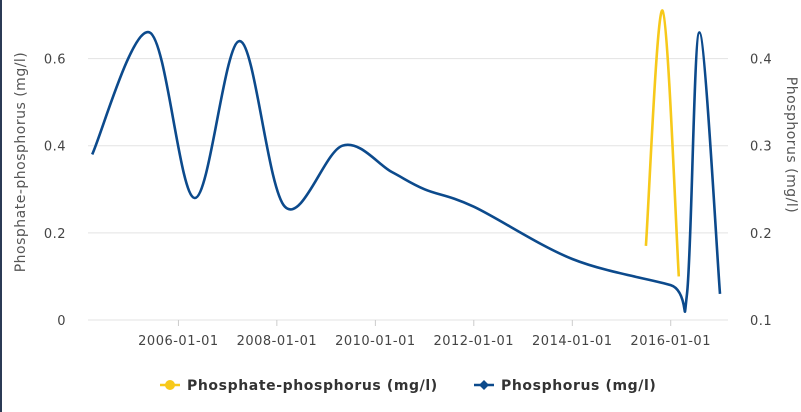 Image resolution: width=801 pixels, height=412 pixels. Describe the element at coordinates (670, 341) in the screenshot. I see `x-tick-label: 2016-01-01` at that location.